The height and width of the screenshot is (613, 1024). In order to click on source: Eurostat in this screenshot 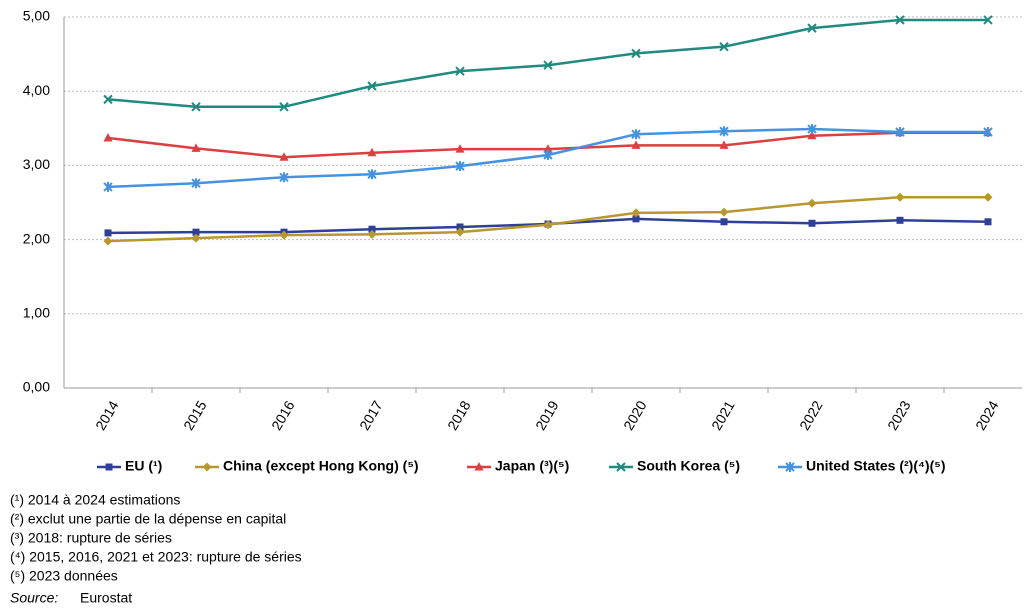, I will do `click(106, 598)`.